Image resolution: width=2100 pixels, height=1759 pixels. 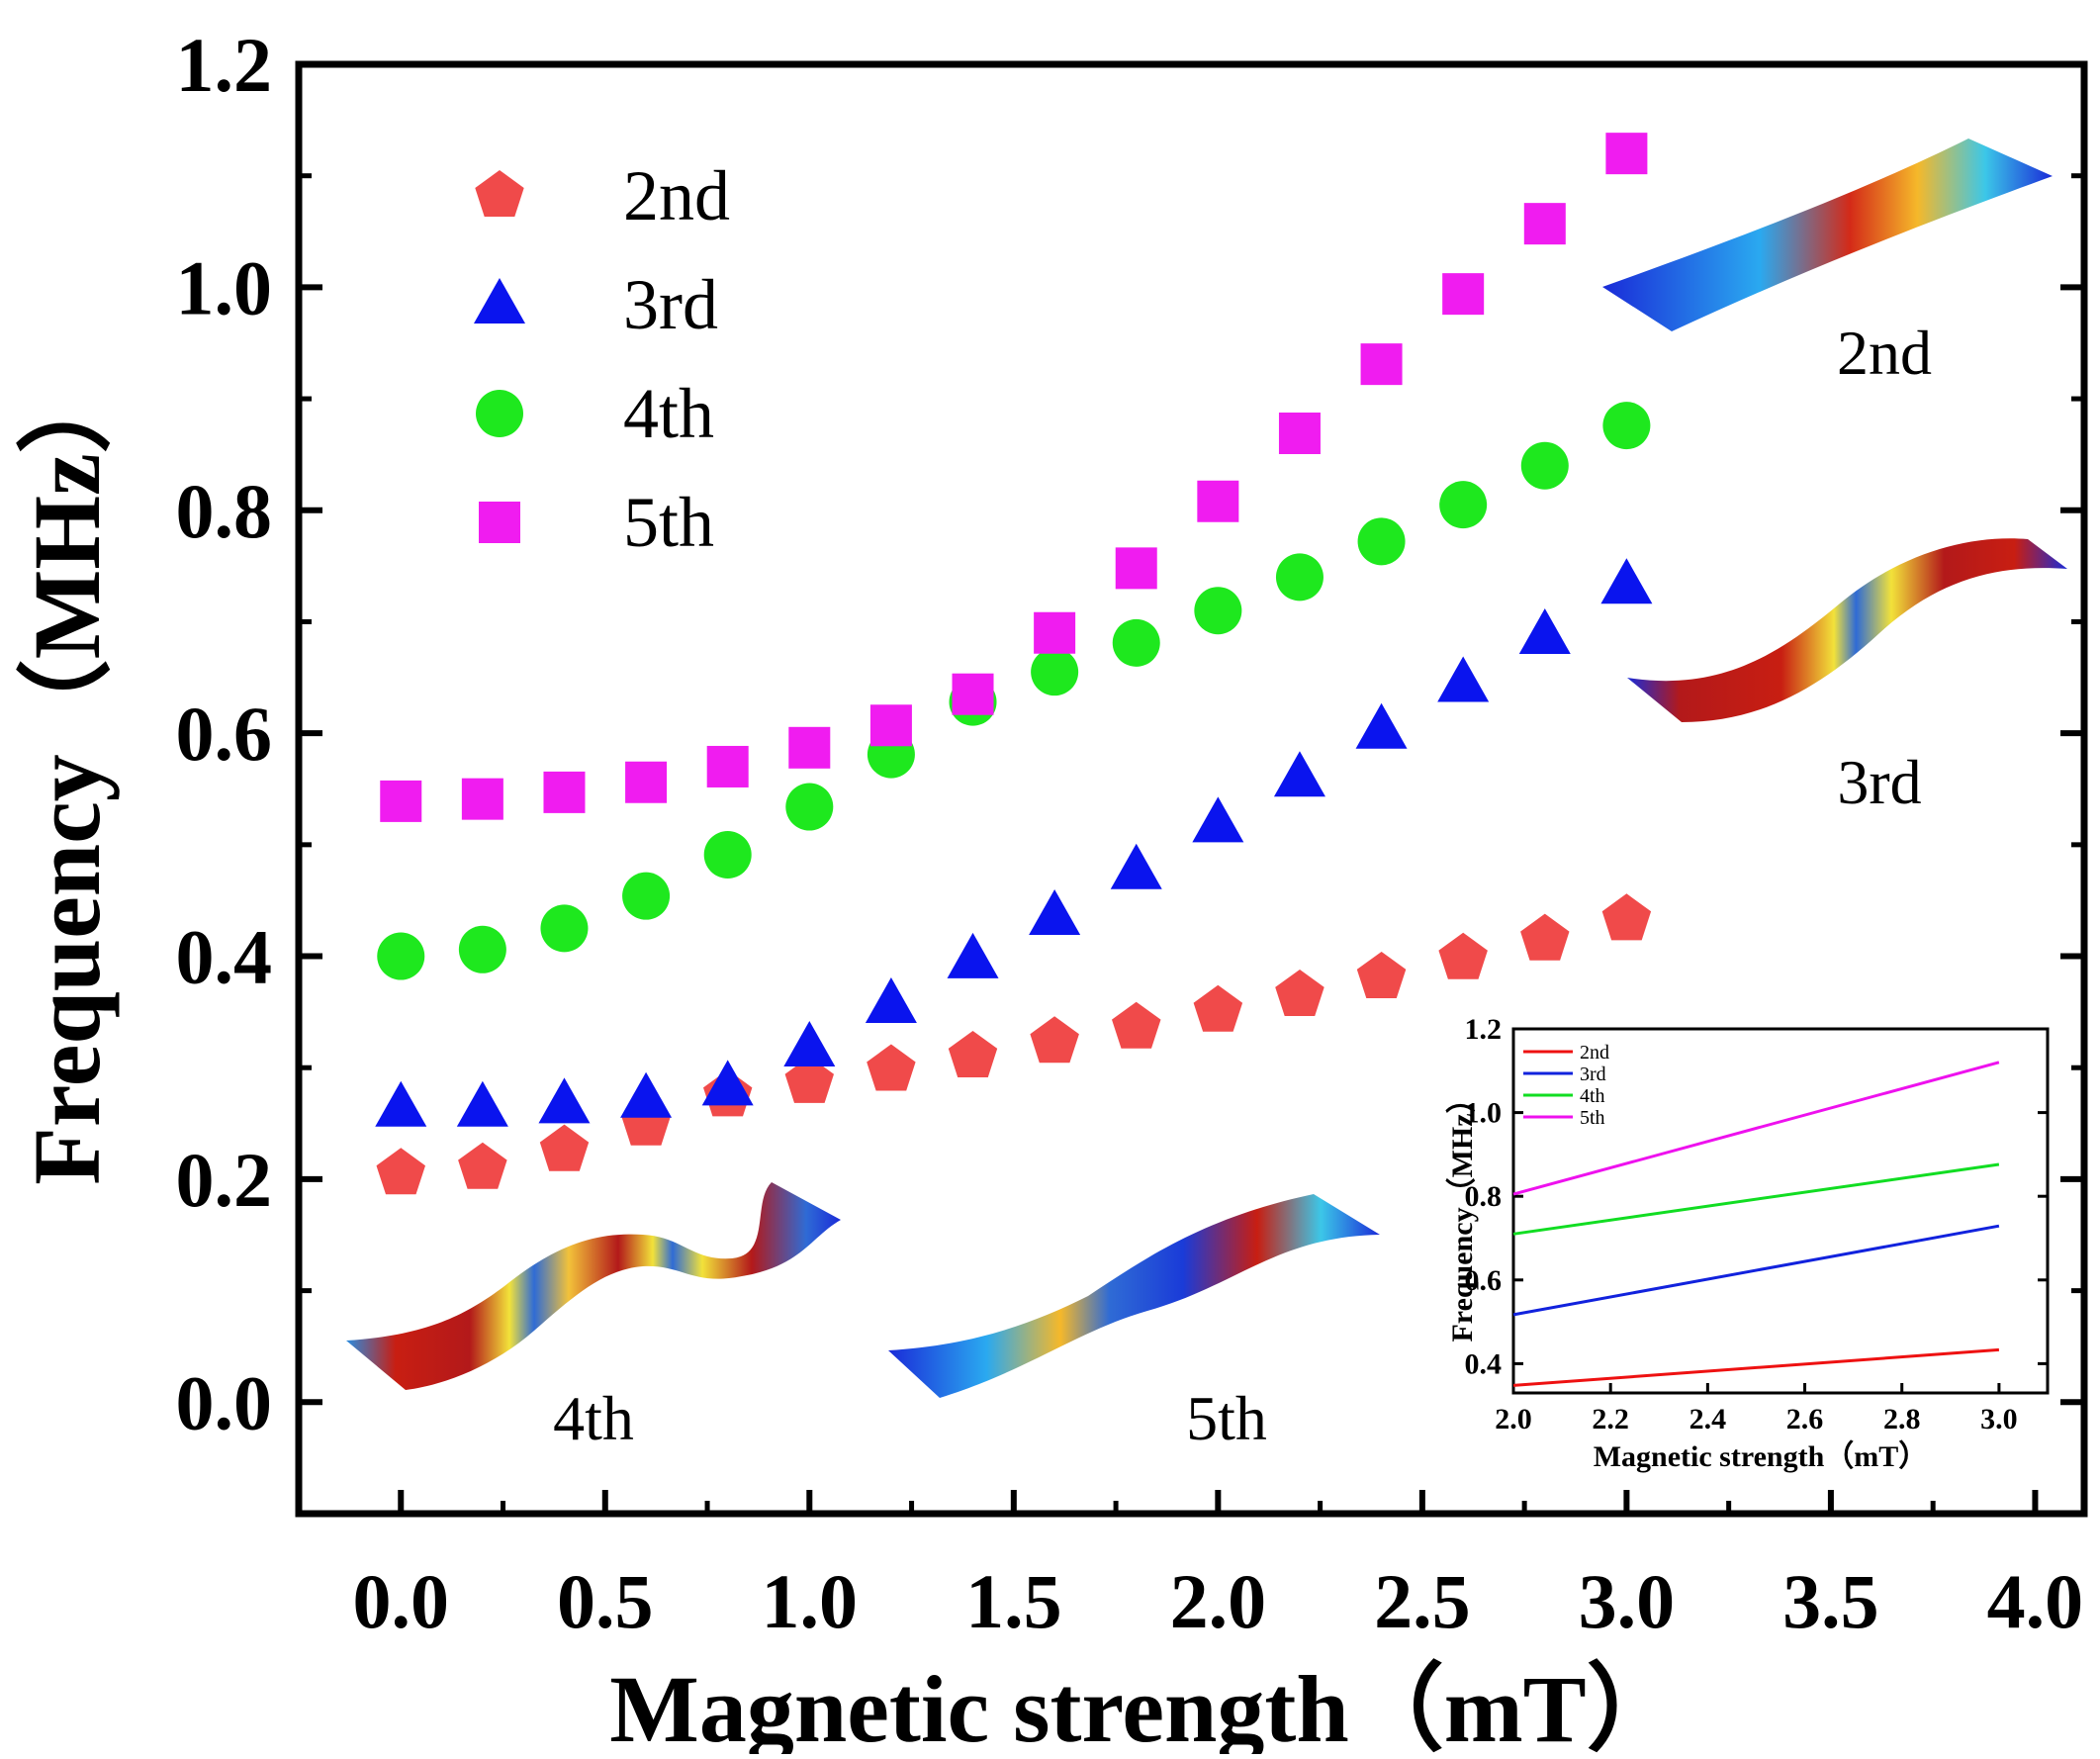 I want to click on main-y-axis-label: Frequency（MHz）, so click(x=67, y=771).